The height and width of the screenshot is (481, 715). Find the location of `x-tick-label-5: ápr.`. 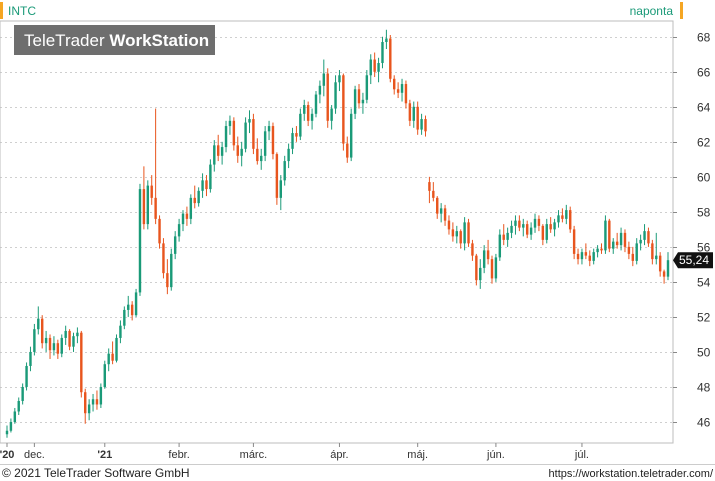

x-tick-label-5: ápr. is located at coordinates (339, 455).